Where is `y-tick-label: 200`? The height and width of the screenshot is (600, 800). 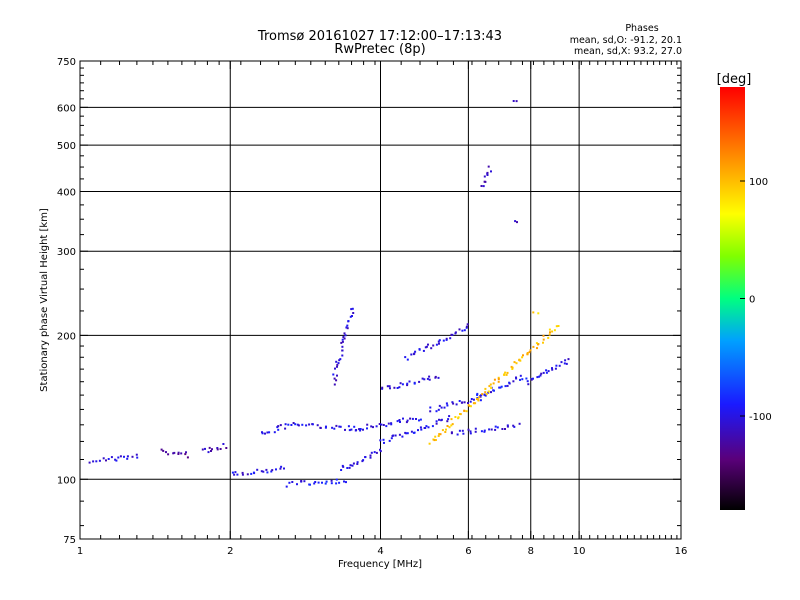 y-tick-label: 200 is located at coordinates (66, 336).